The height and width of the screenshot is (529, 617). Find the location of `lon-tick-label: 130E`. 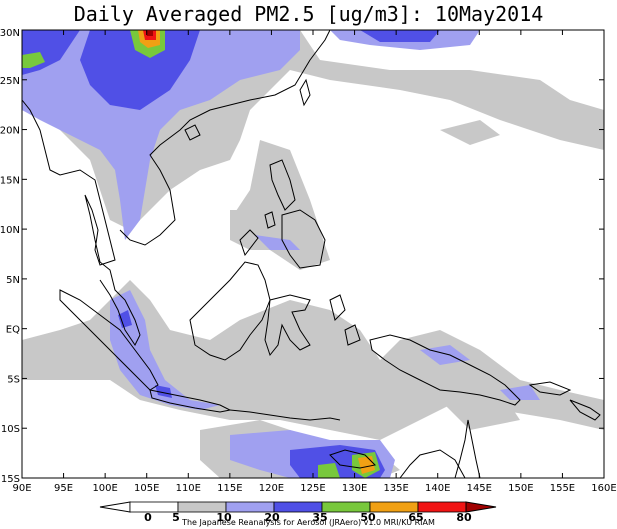

lon-tick-label: 130E is located at coordinates (354, 488).